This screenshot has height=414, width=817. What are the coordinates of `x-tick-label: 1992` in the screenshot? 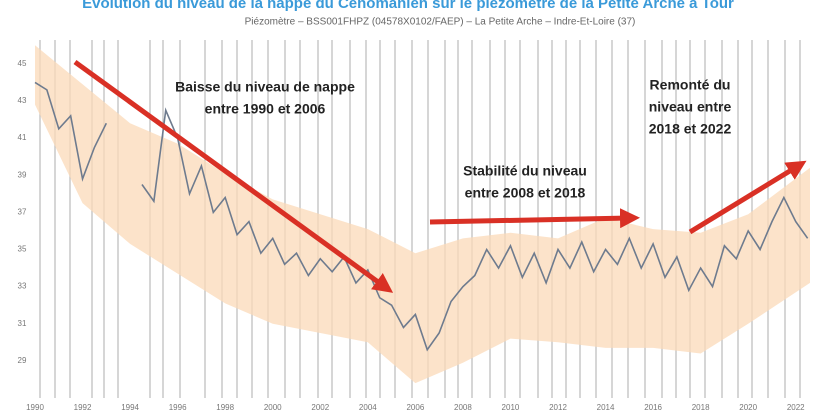 It's located at (83, 407).